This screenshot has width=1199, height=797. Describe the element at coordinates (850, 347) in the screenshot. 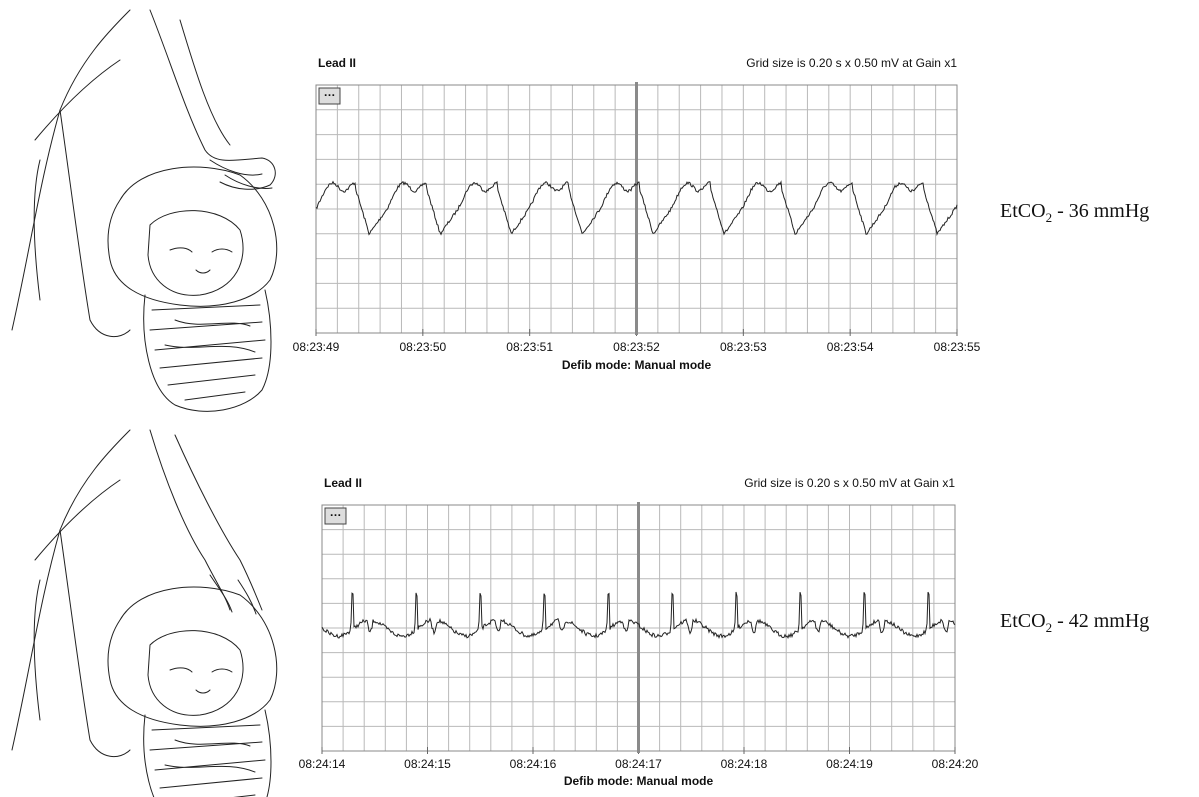

I see `time-label: 08:23:54` at that location.